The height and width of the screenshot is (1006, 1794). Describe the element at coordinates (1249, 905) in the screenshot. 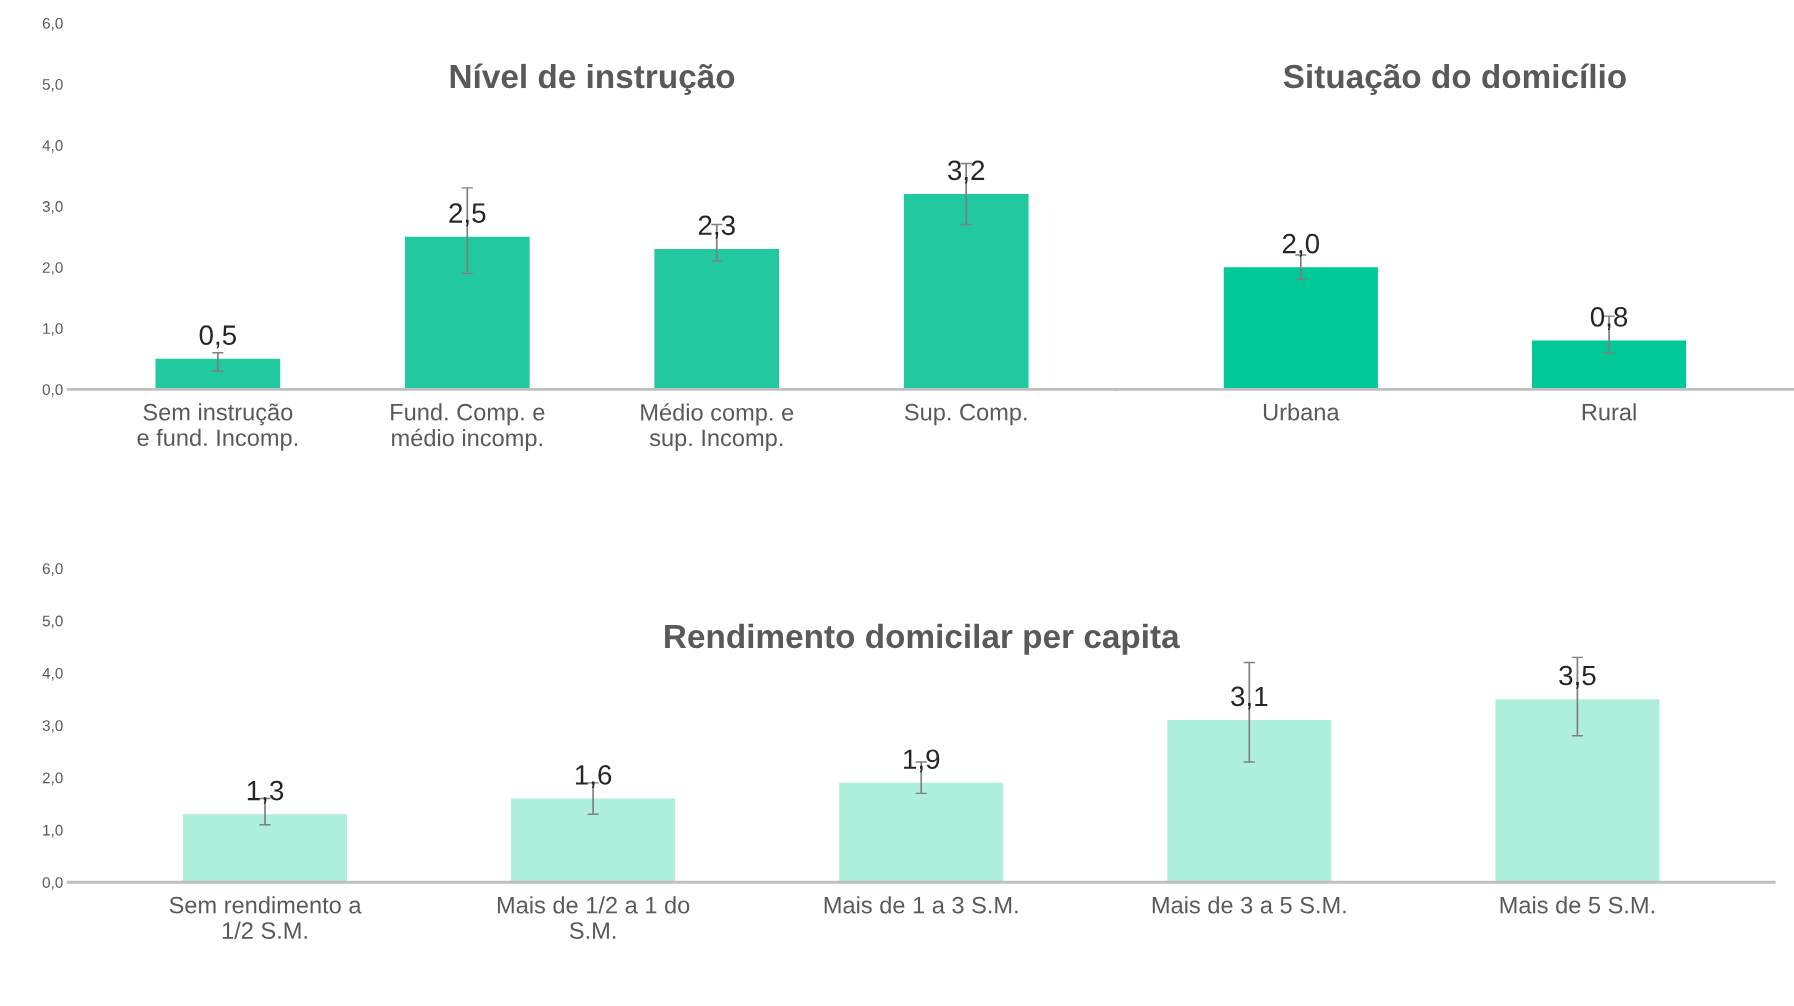

I see `x-tick-label: Mais de 3 a 5 S.M.` at that location.